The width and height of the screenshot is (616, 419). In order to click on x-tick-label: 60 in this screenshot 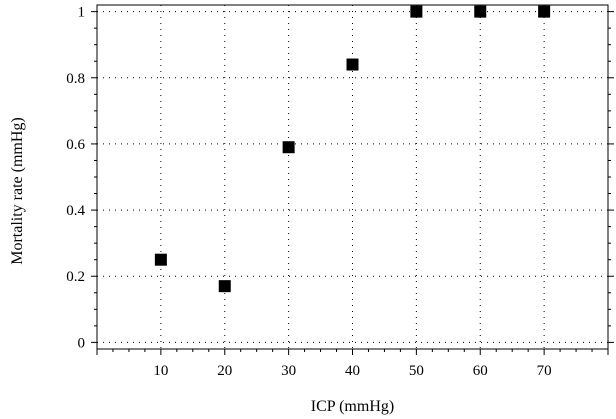, I will do `click(480, 371)`.